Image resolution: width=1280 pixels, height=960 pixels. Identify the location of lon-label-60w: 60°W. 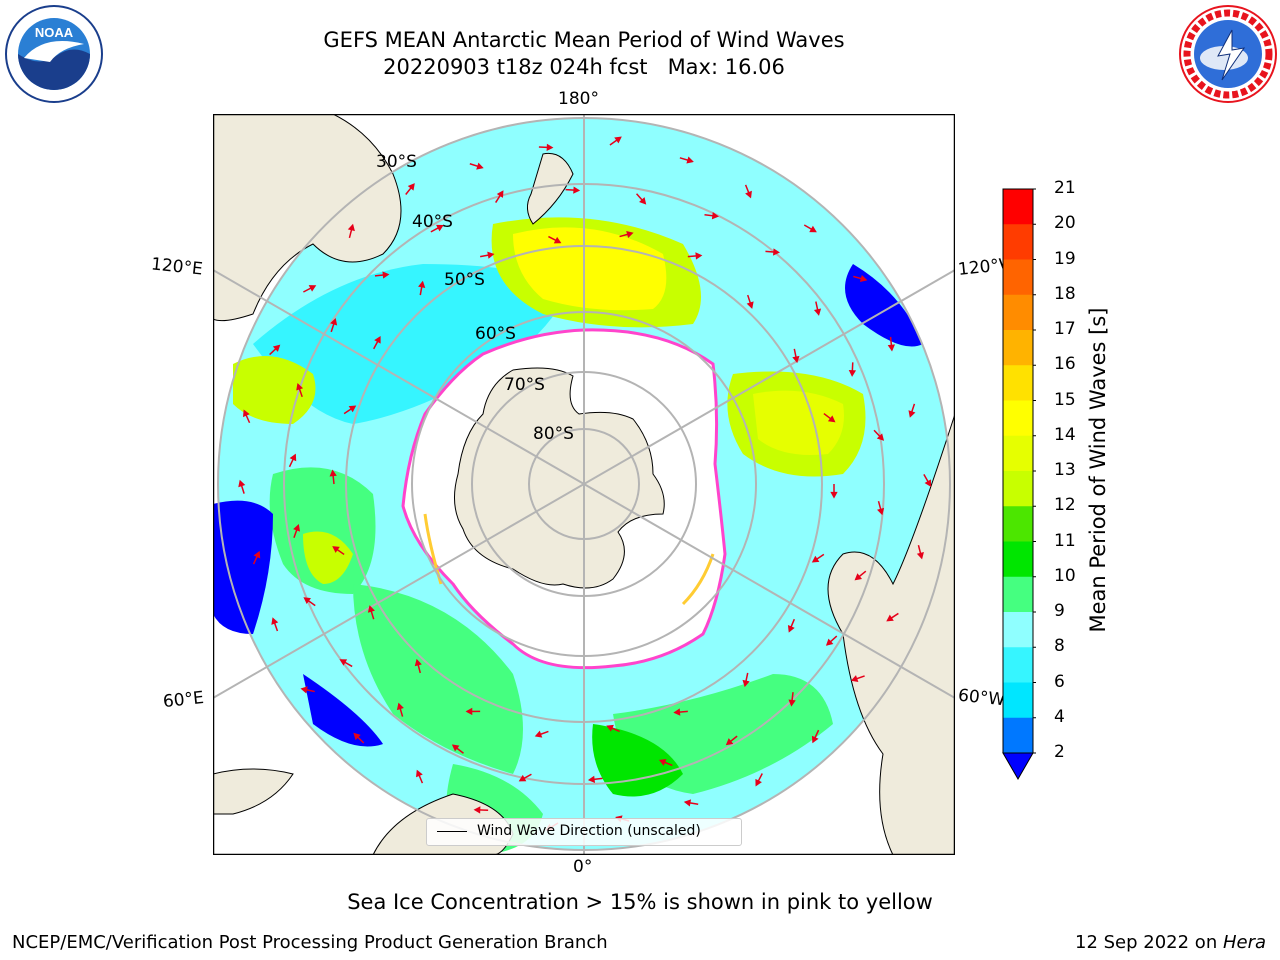
(981, 698).